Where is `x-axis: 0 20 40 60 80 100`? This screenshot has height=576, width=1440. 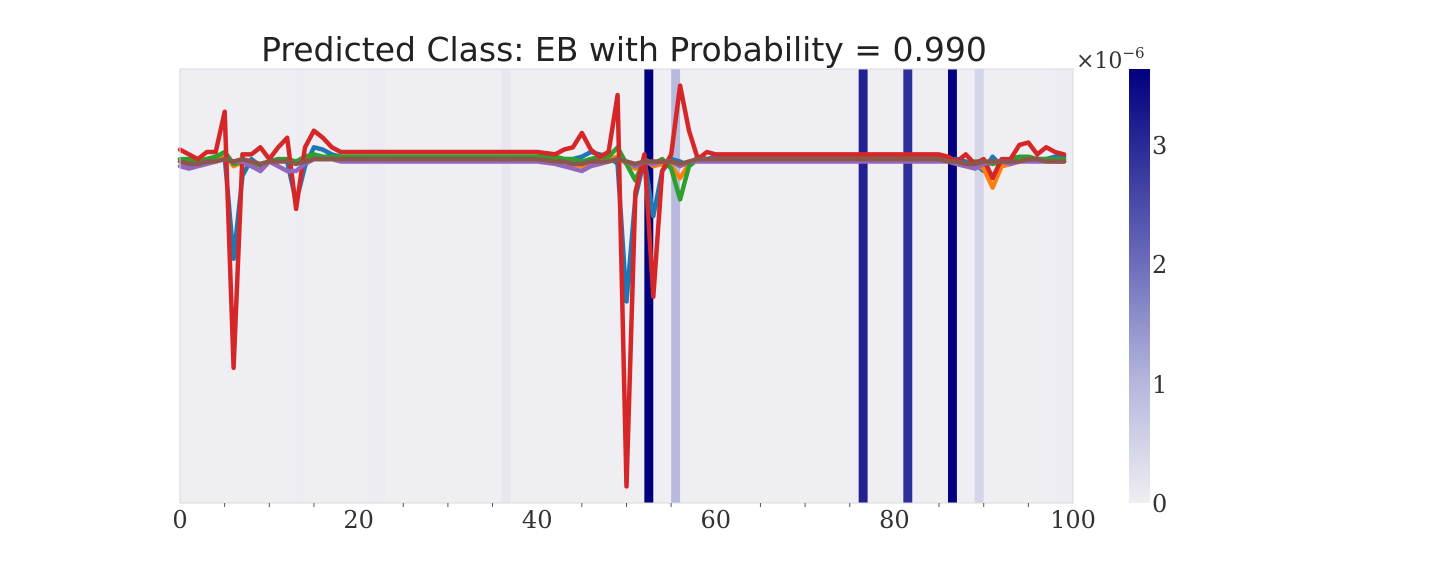
x-axis: 0 20 40 60 80 100 is located at coordinates (634, 518).